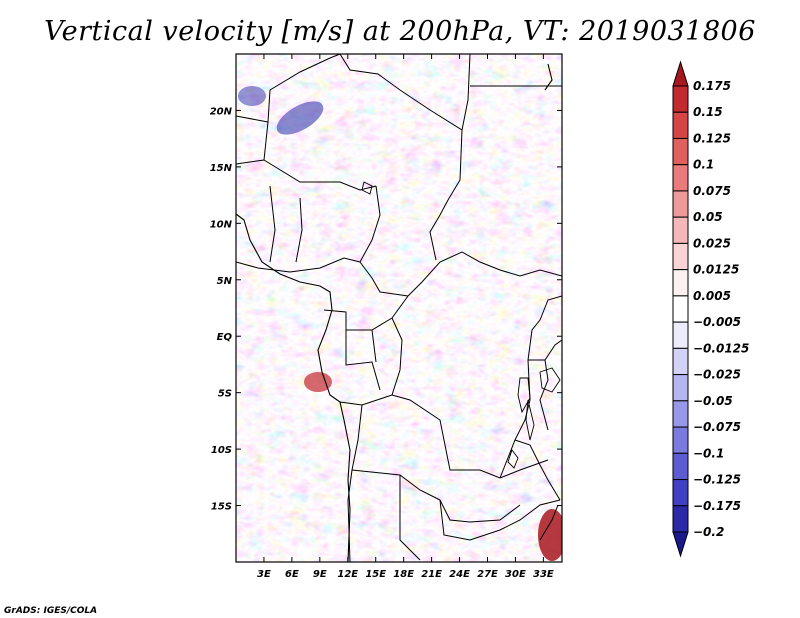 This screenshot has height=618, width=800. I want to click on lon-tick-label: 6E, so click(292, 574).